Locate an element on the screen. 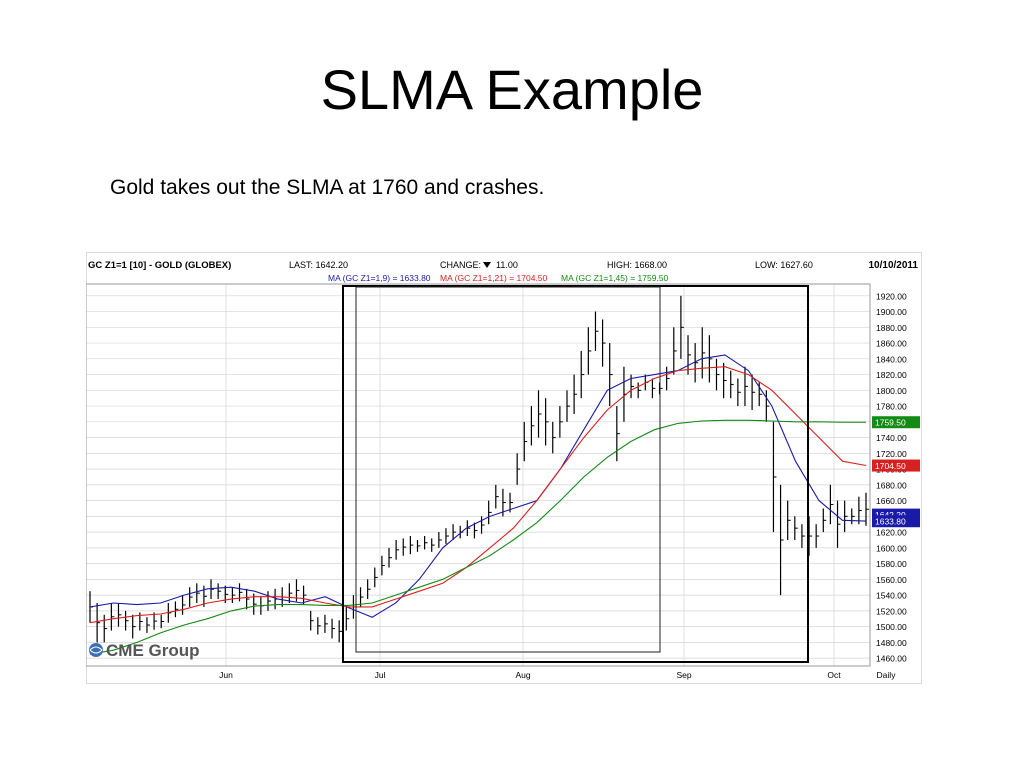 This screenshot has width=1024, height=768. highlight-box-inner is located at coordinates (508, 469).